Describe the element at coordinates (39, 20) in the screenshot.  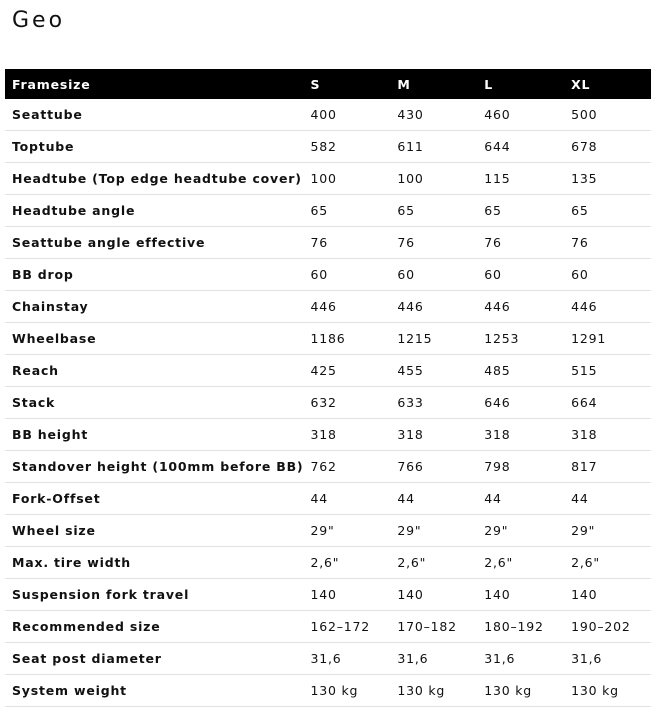
I see `page-title: Geo` at that location.